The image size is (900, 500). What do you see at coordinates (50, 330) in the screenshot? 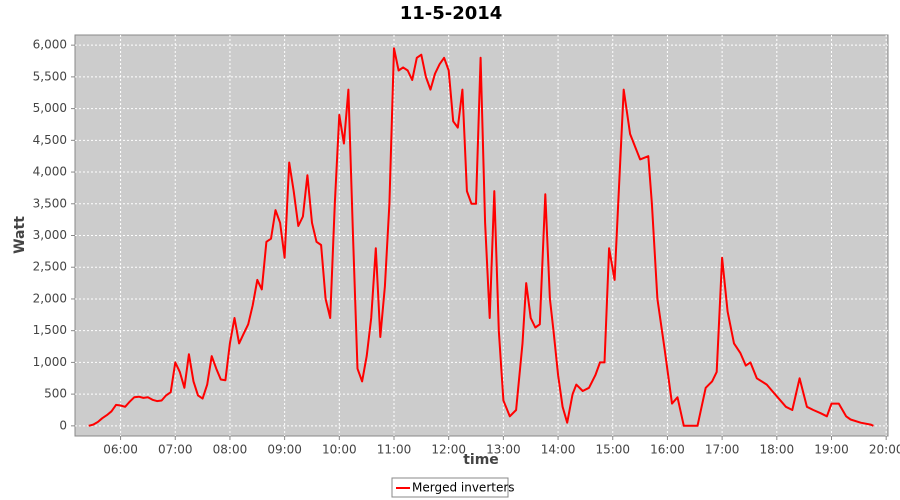
I see `y-tick-label: 1,500` at bounding box center [50, 330].